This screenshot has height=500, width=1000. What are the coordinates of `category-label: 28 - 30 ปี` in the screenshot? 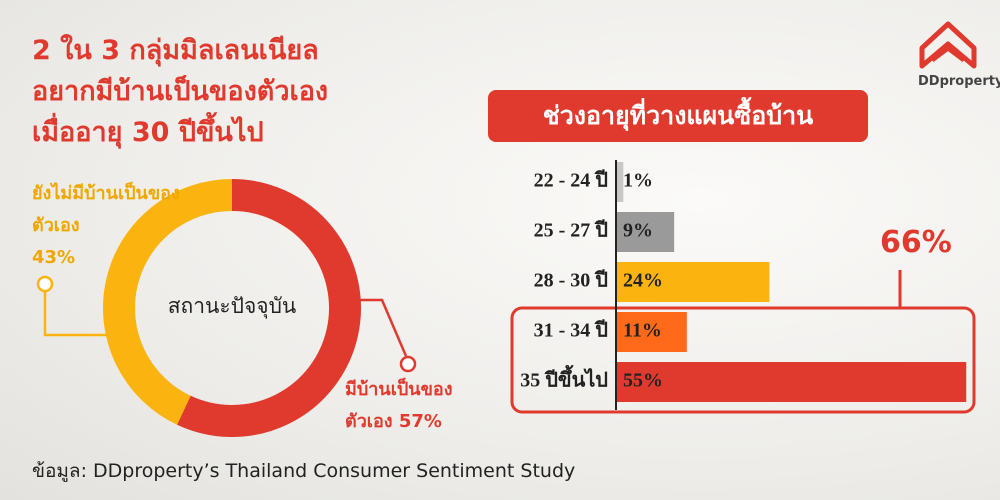 It's located at (571, 280).